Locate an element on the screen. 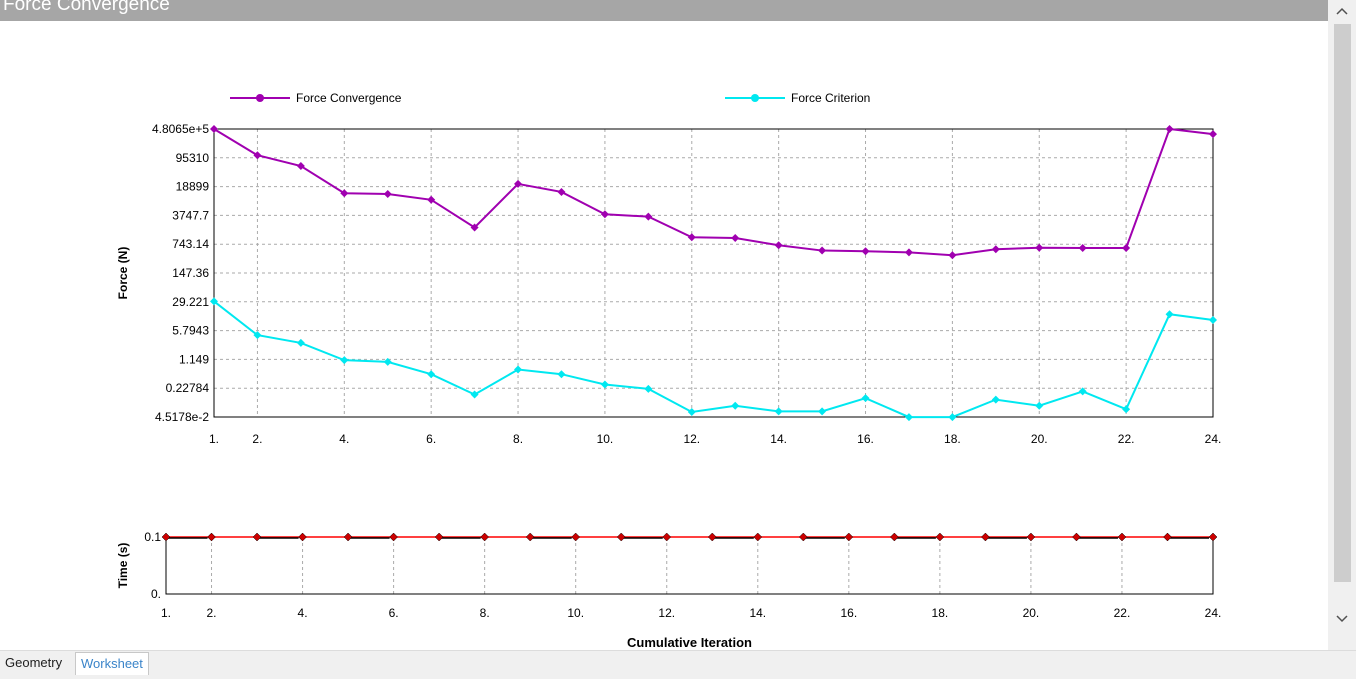 This screenshot has height=679, width=1356. series-line is located at coordinates (713, 192).